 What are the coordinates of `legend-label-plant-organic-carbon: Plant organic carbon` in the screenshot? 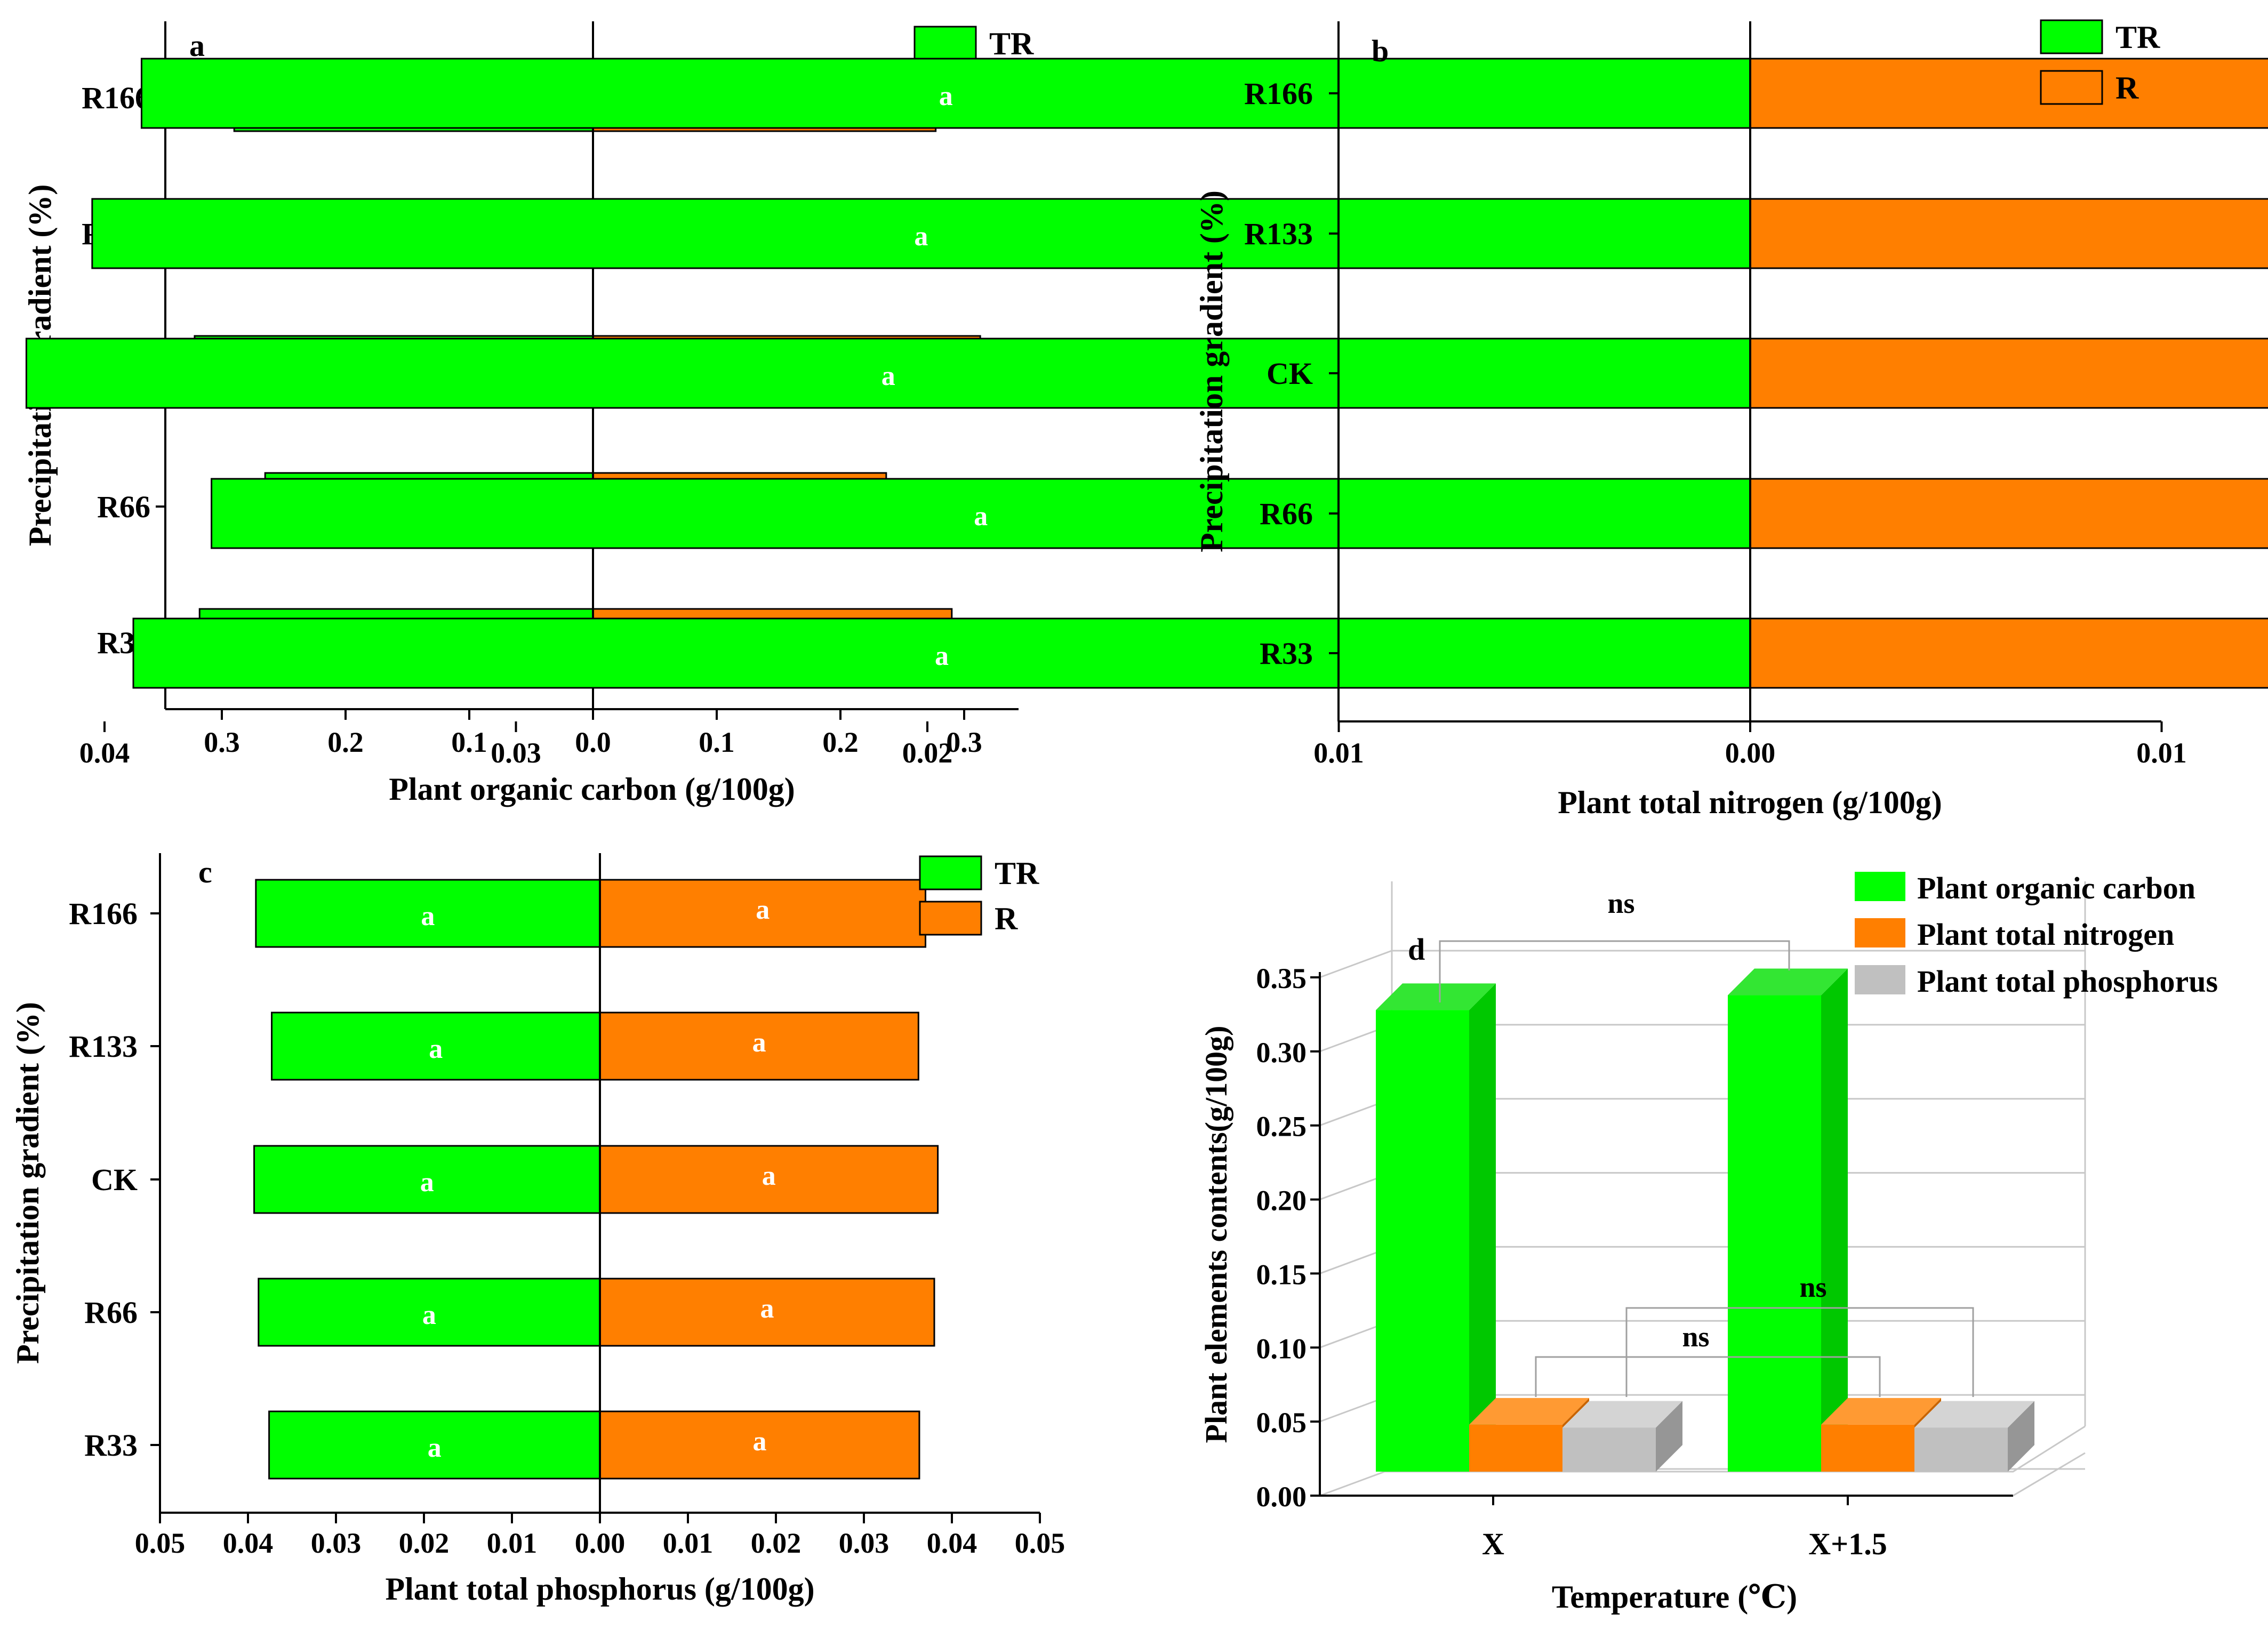 It's located at (2056, 888).